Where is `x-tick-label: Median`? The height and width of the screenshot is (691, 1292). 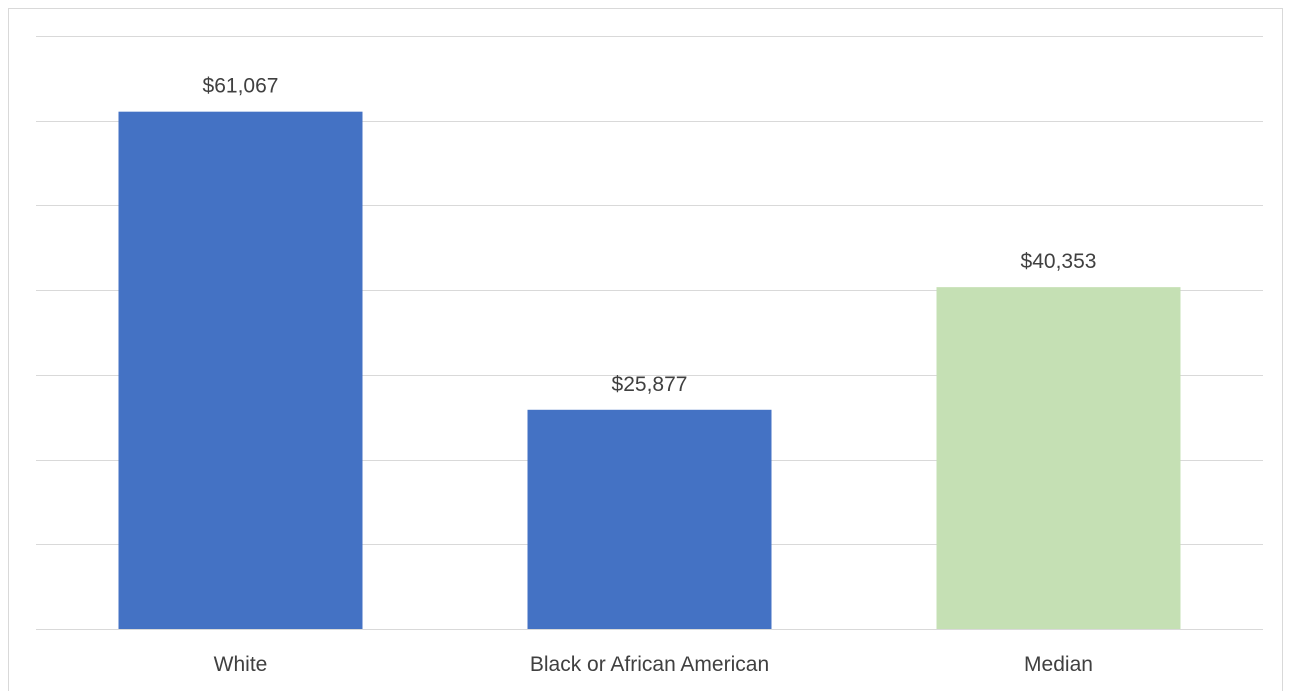 x-tick-label: Median is located at coordinates (1058, 664).